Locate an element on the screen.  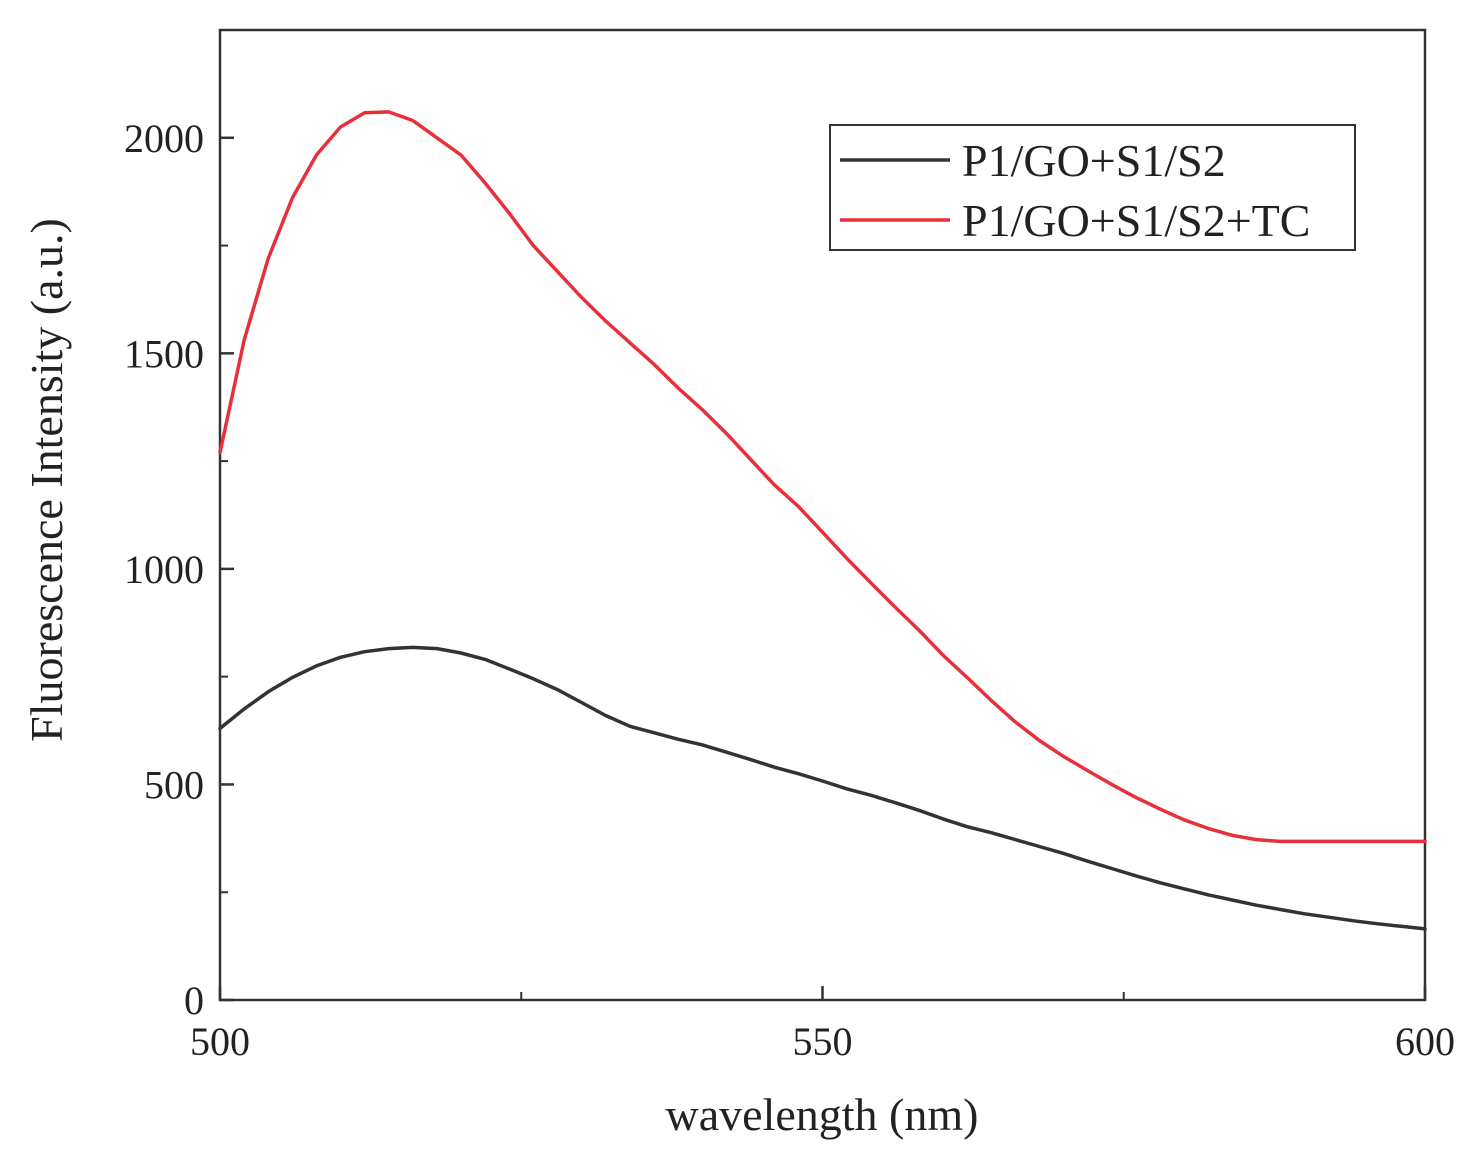
x-tick-label: 500 is located at coordinates (220, 1041).